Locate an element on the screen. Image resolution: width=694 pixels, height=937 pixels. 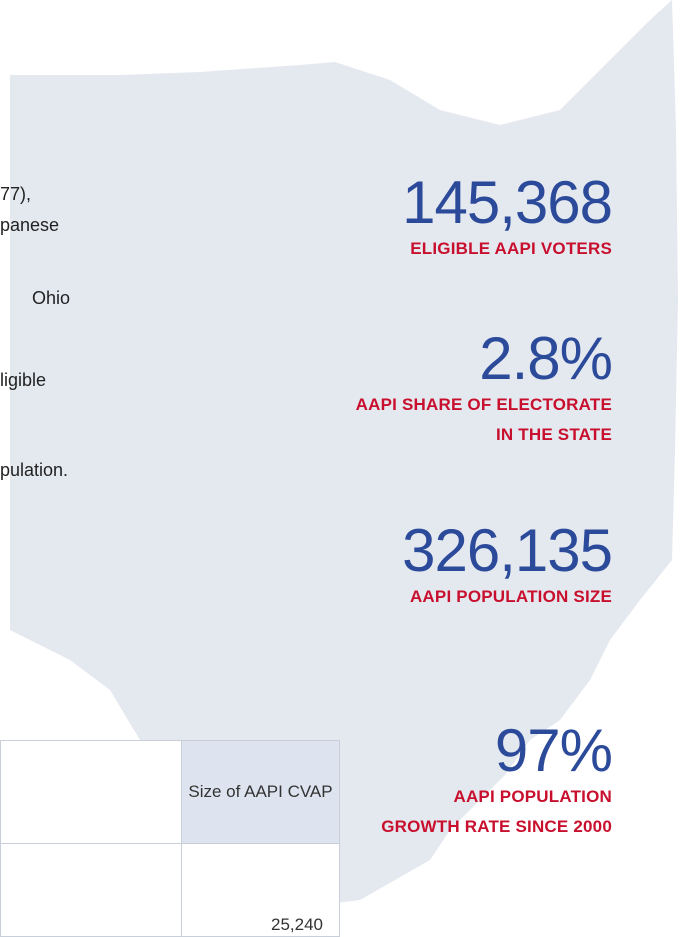
stat: 326,135 AAPI POPULATION SIZE is located at coordinates (507, 564).